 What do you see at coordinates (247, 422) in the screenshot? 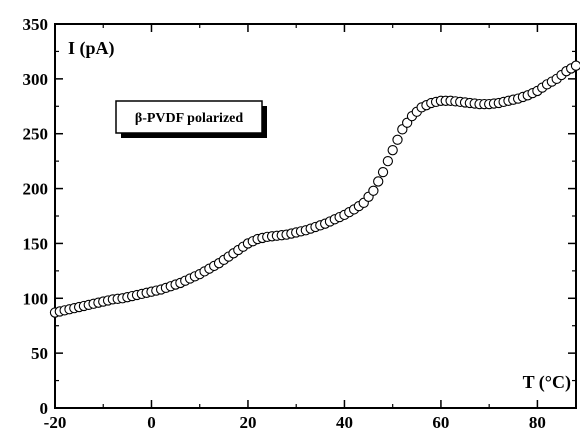
I see `x-tick-label: 20` at bounding box center [247, 422].